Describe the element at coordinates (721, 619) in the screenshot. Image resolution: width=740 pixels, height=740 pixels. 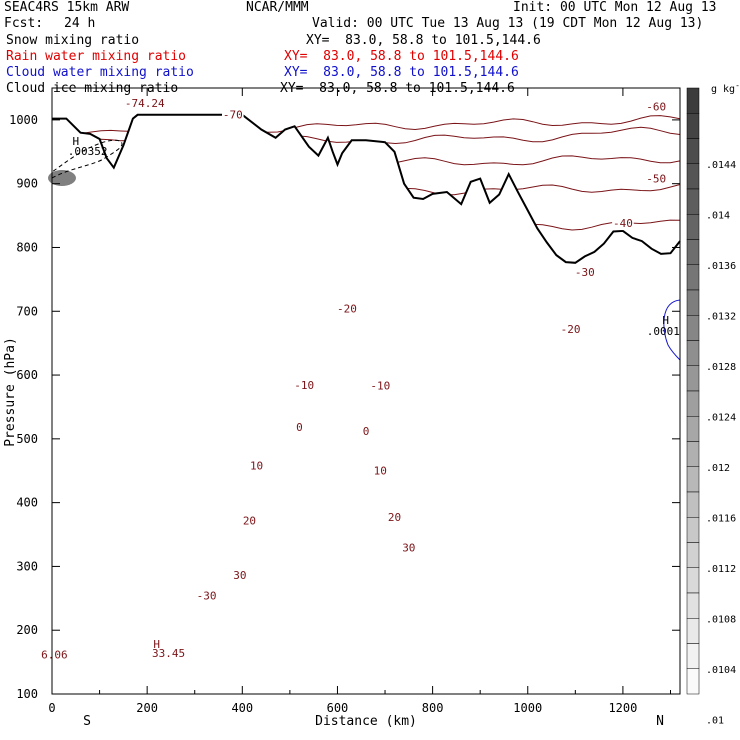
I see `colorbar-tick-label: .0108` at that location.